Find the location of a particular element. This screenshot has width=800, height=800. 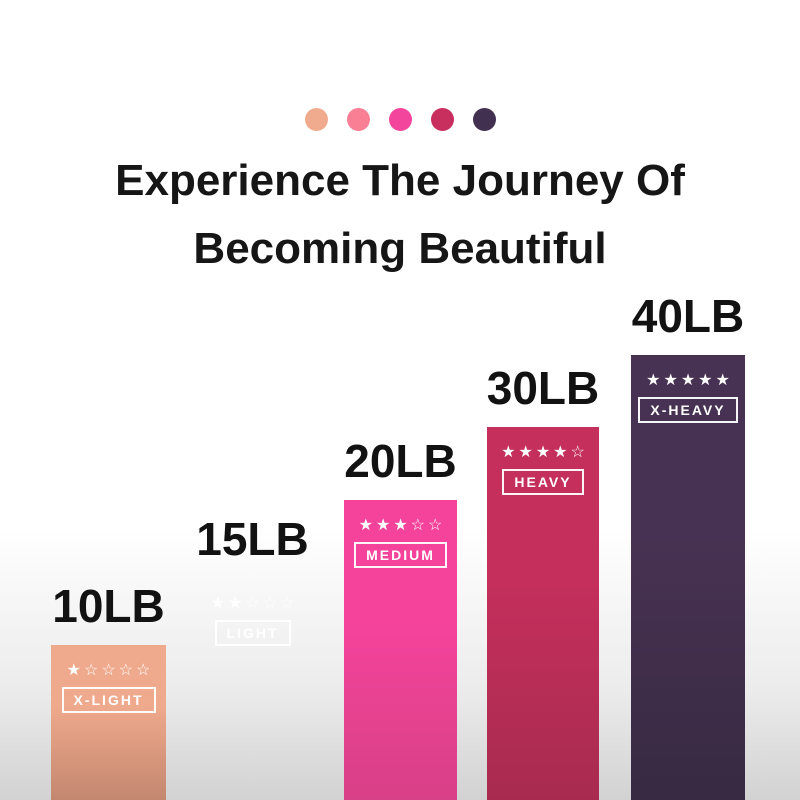

weight-label: 30LB is located at coordinates (543, 388).